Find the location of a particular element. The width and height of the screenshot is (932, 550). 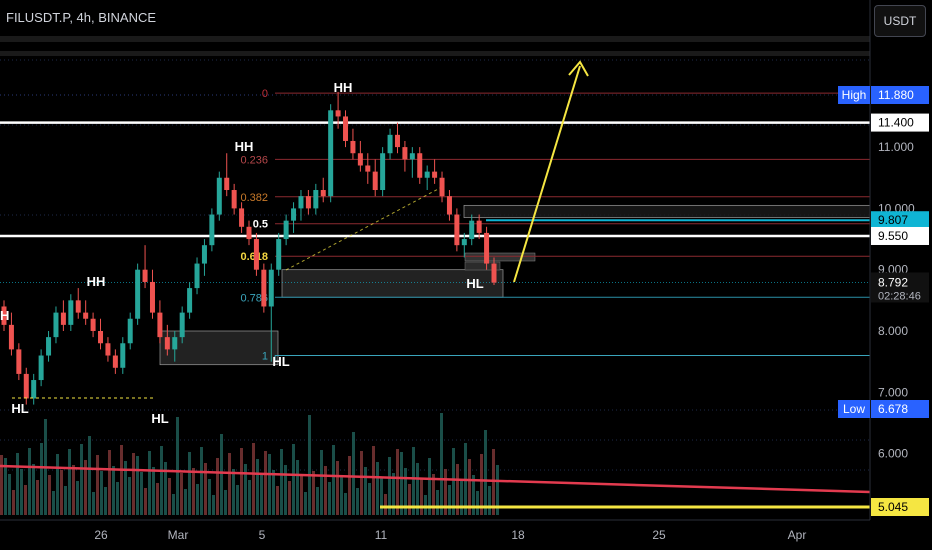

price-tag-label-bg is located at coordinates (854, 409).